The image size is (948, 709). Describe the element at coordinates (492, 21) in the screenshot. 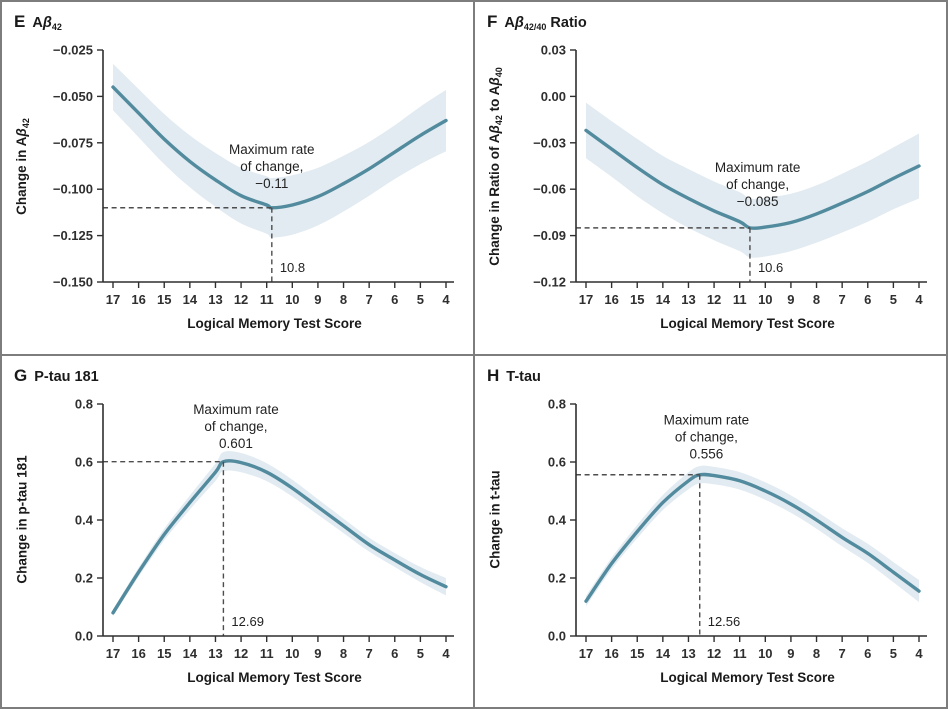

I see `panel-letter: F` at that location.